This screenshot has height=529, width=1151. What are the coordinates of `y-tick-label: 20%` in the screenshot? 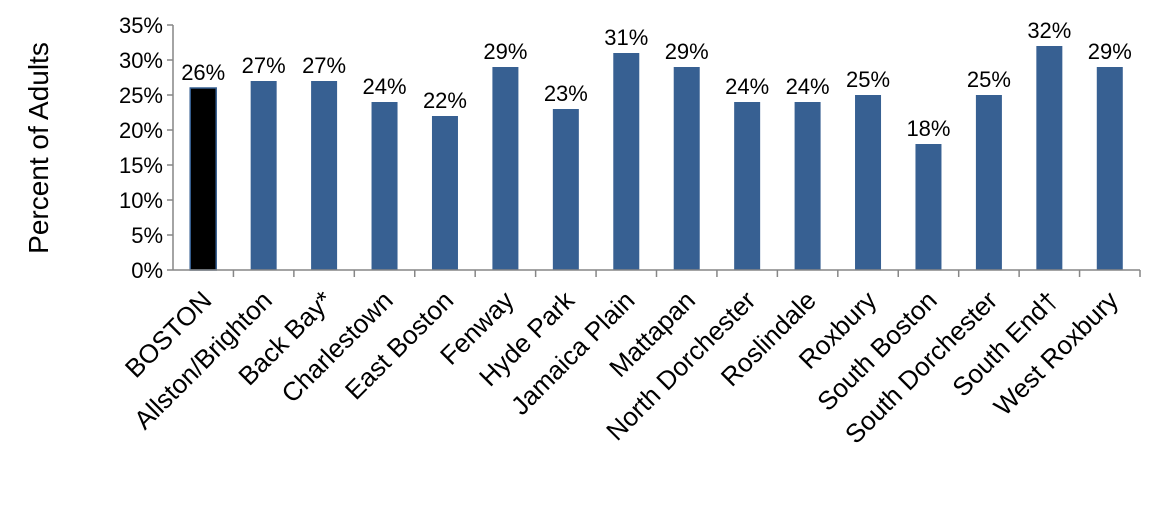 It's located at (141, 130).